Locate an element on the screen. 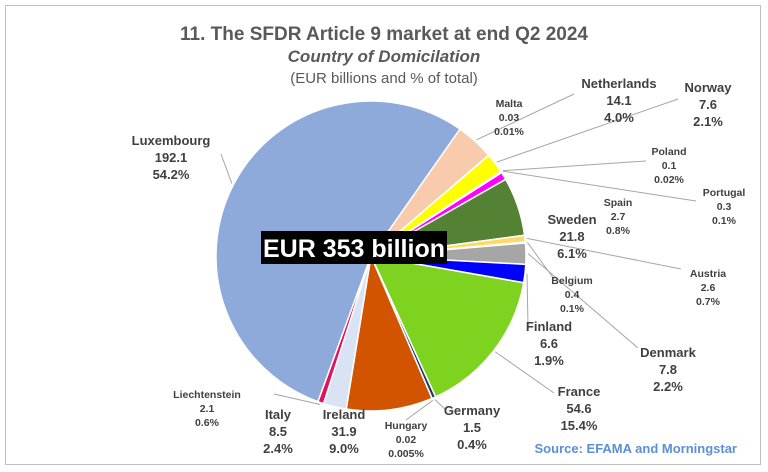 The image size is (768, 472). label-value: 14.1 is located at coordinates (618, 100).